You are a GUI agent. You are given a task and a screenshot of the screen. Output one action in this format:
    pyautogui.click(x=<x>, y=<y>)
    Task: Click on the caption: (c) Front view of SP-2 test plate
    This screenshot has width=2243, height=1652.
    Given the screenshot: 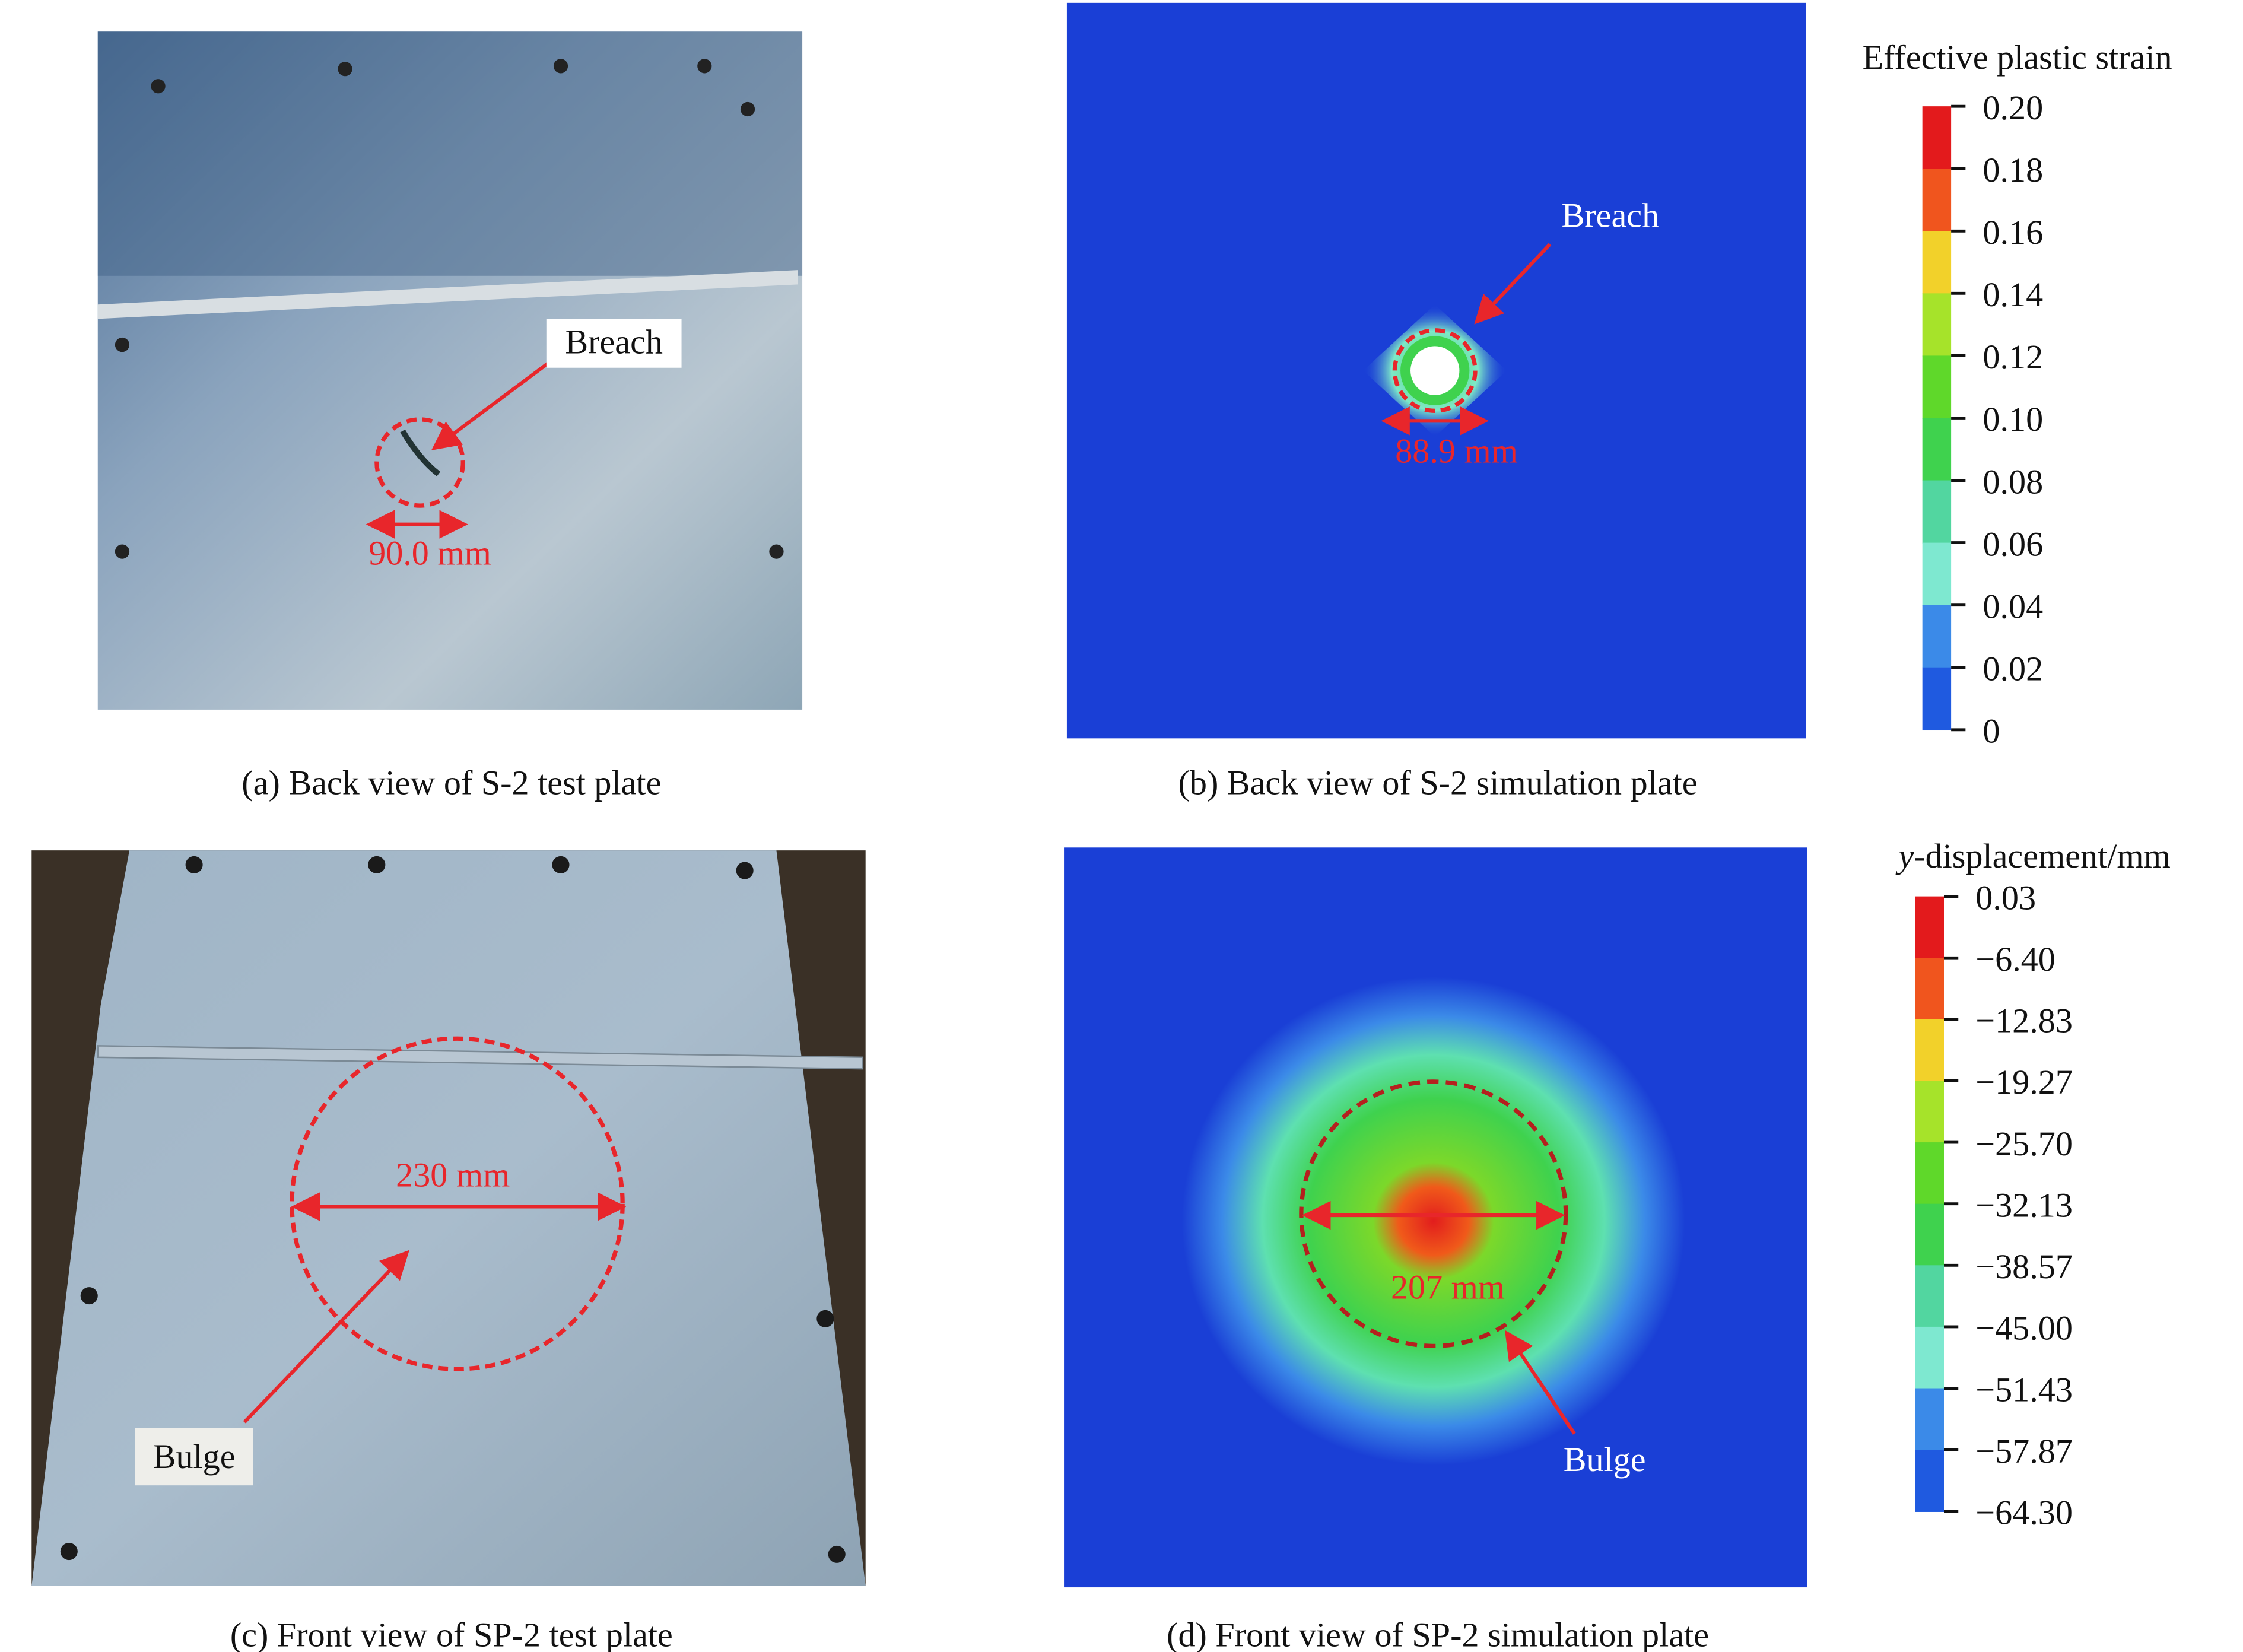 What is the action you would take?
    pyautogui.click(x=451, y=1633)
    